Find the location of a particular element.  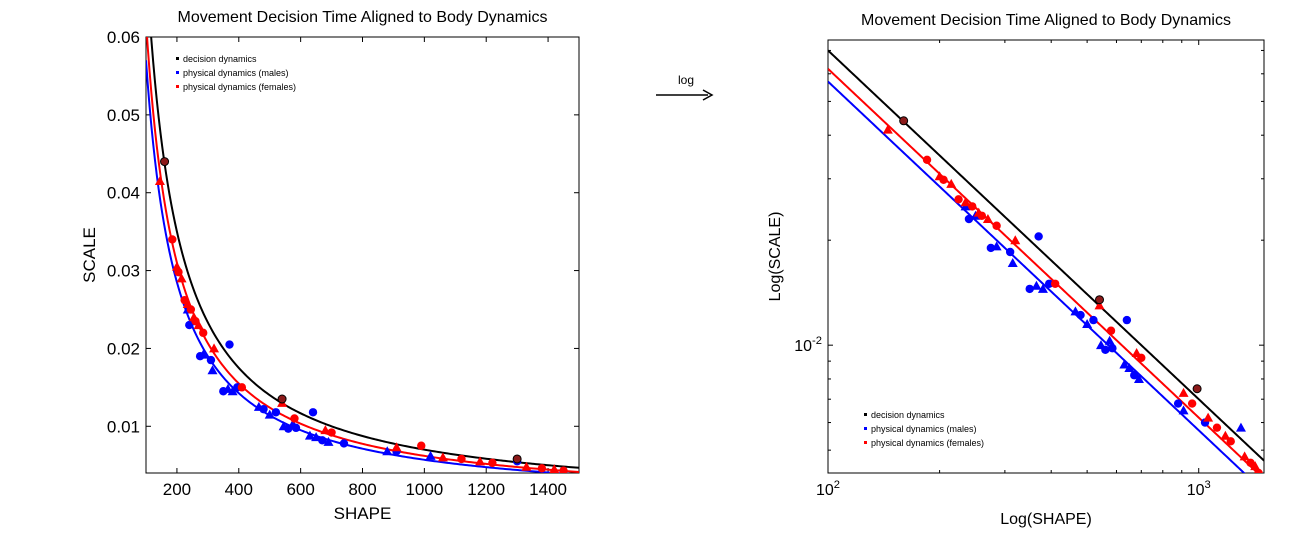

log-transform-arrow: log is located at coordinates (685, 87).